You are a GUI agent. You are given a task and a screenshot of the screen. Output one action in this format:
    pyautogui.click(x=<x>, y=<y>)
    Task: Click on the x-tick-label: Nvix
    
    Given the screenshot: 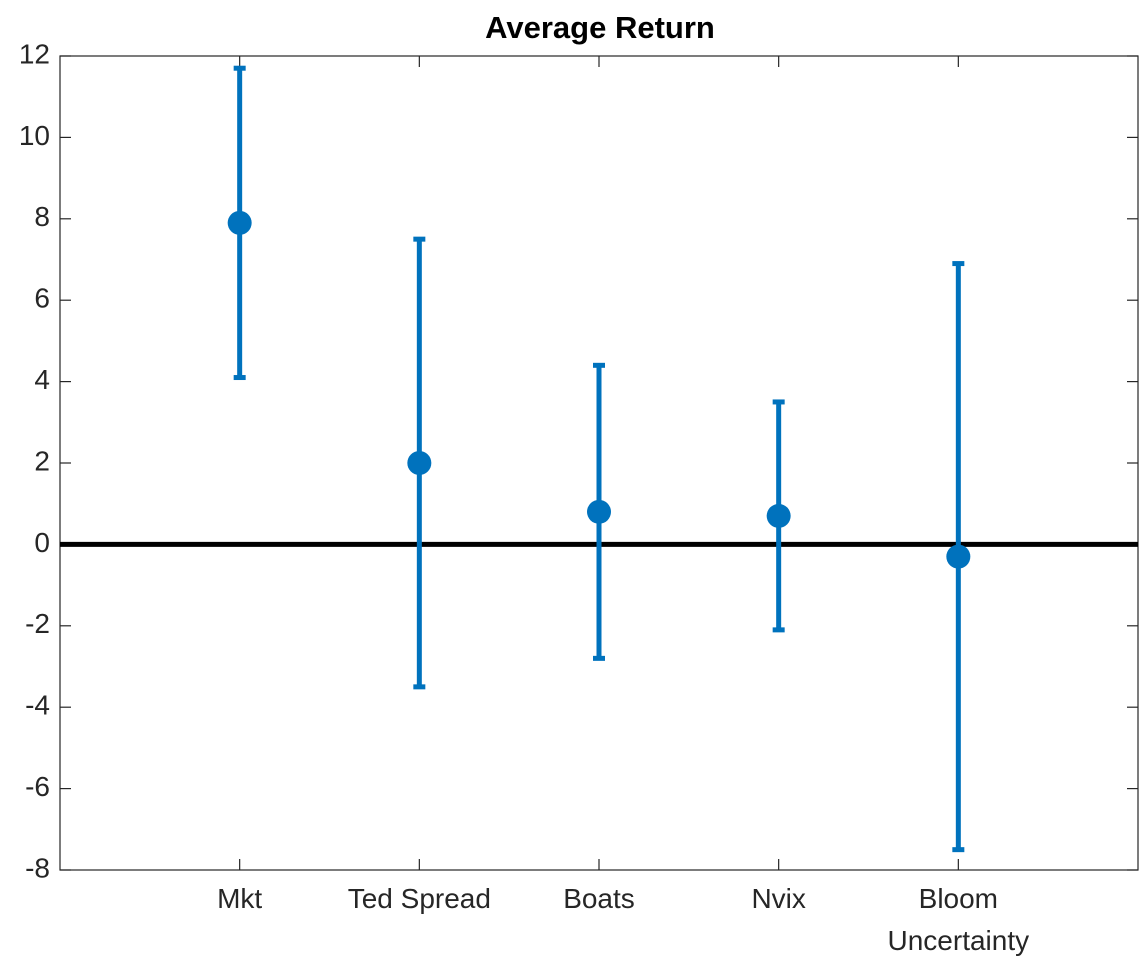 What is the action you would take?
    pyautogui.click(x=778, y=898)
    